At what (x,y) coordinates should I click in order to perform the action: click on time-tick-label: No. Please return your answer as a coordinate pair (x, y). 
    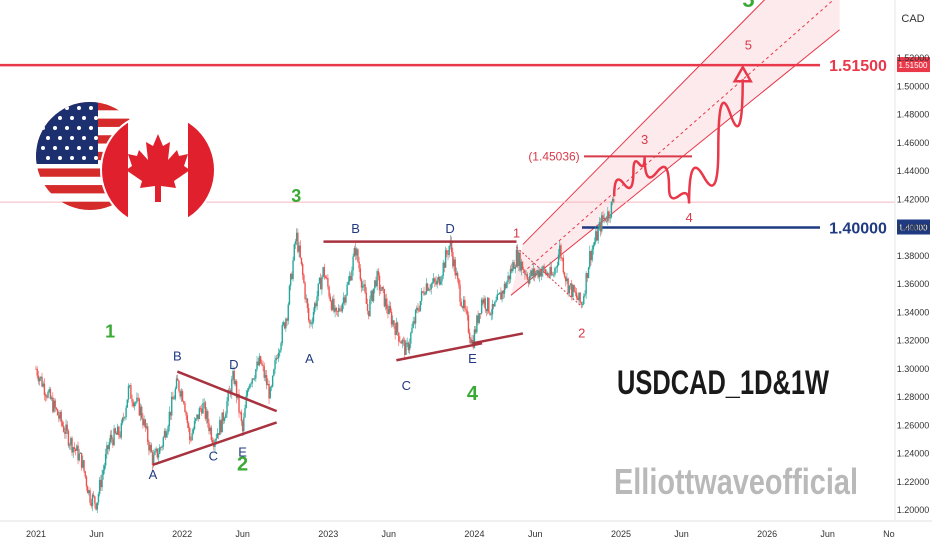
    Looking at the image, I should click on (889, 534).